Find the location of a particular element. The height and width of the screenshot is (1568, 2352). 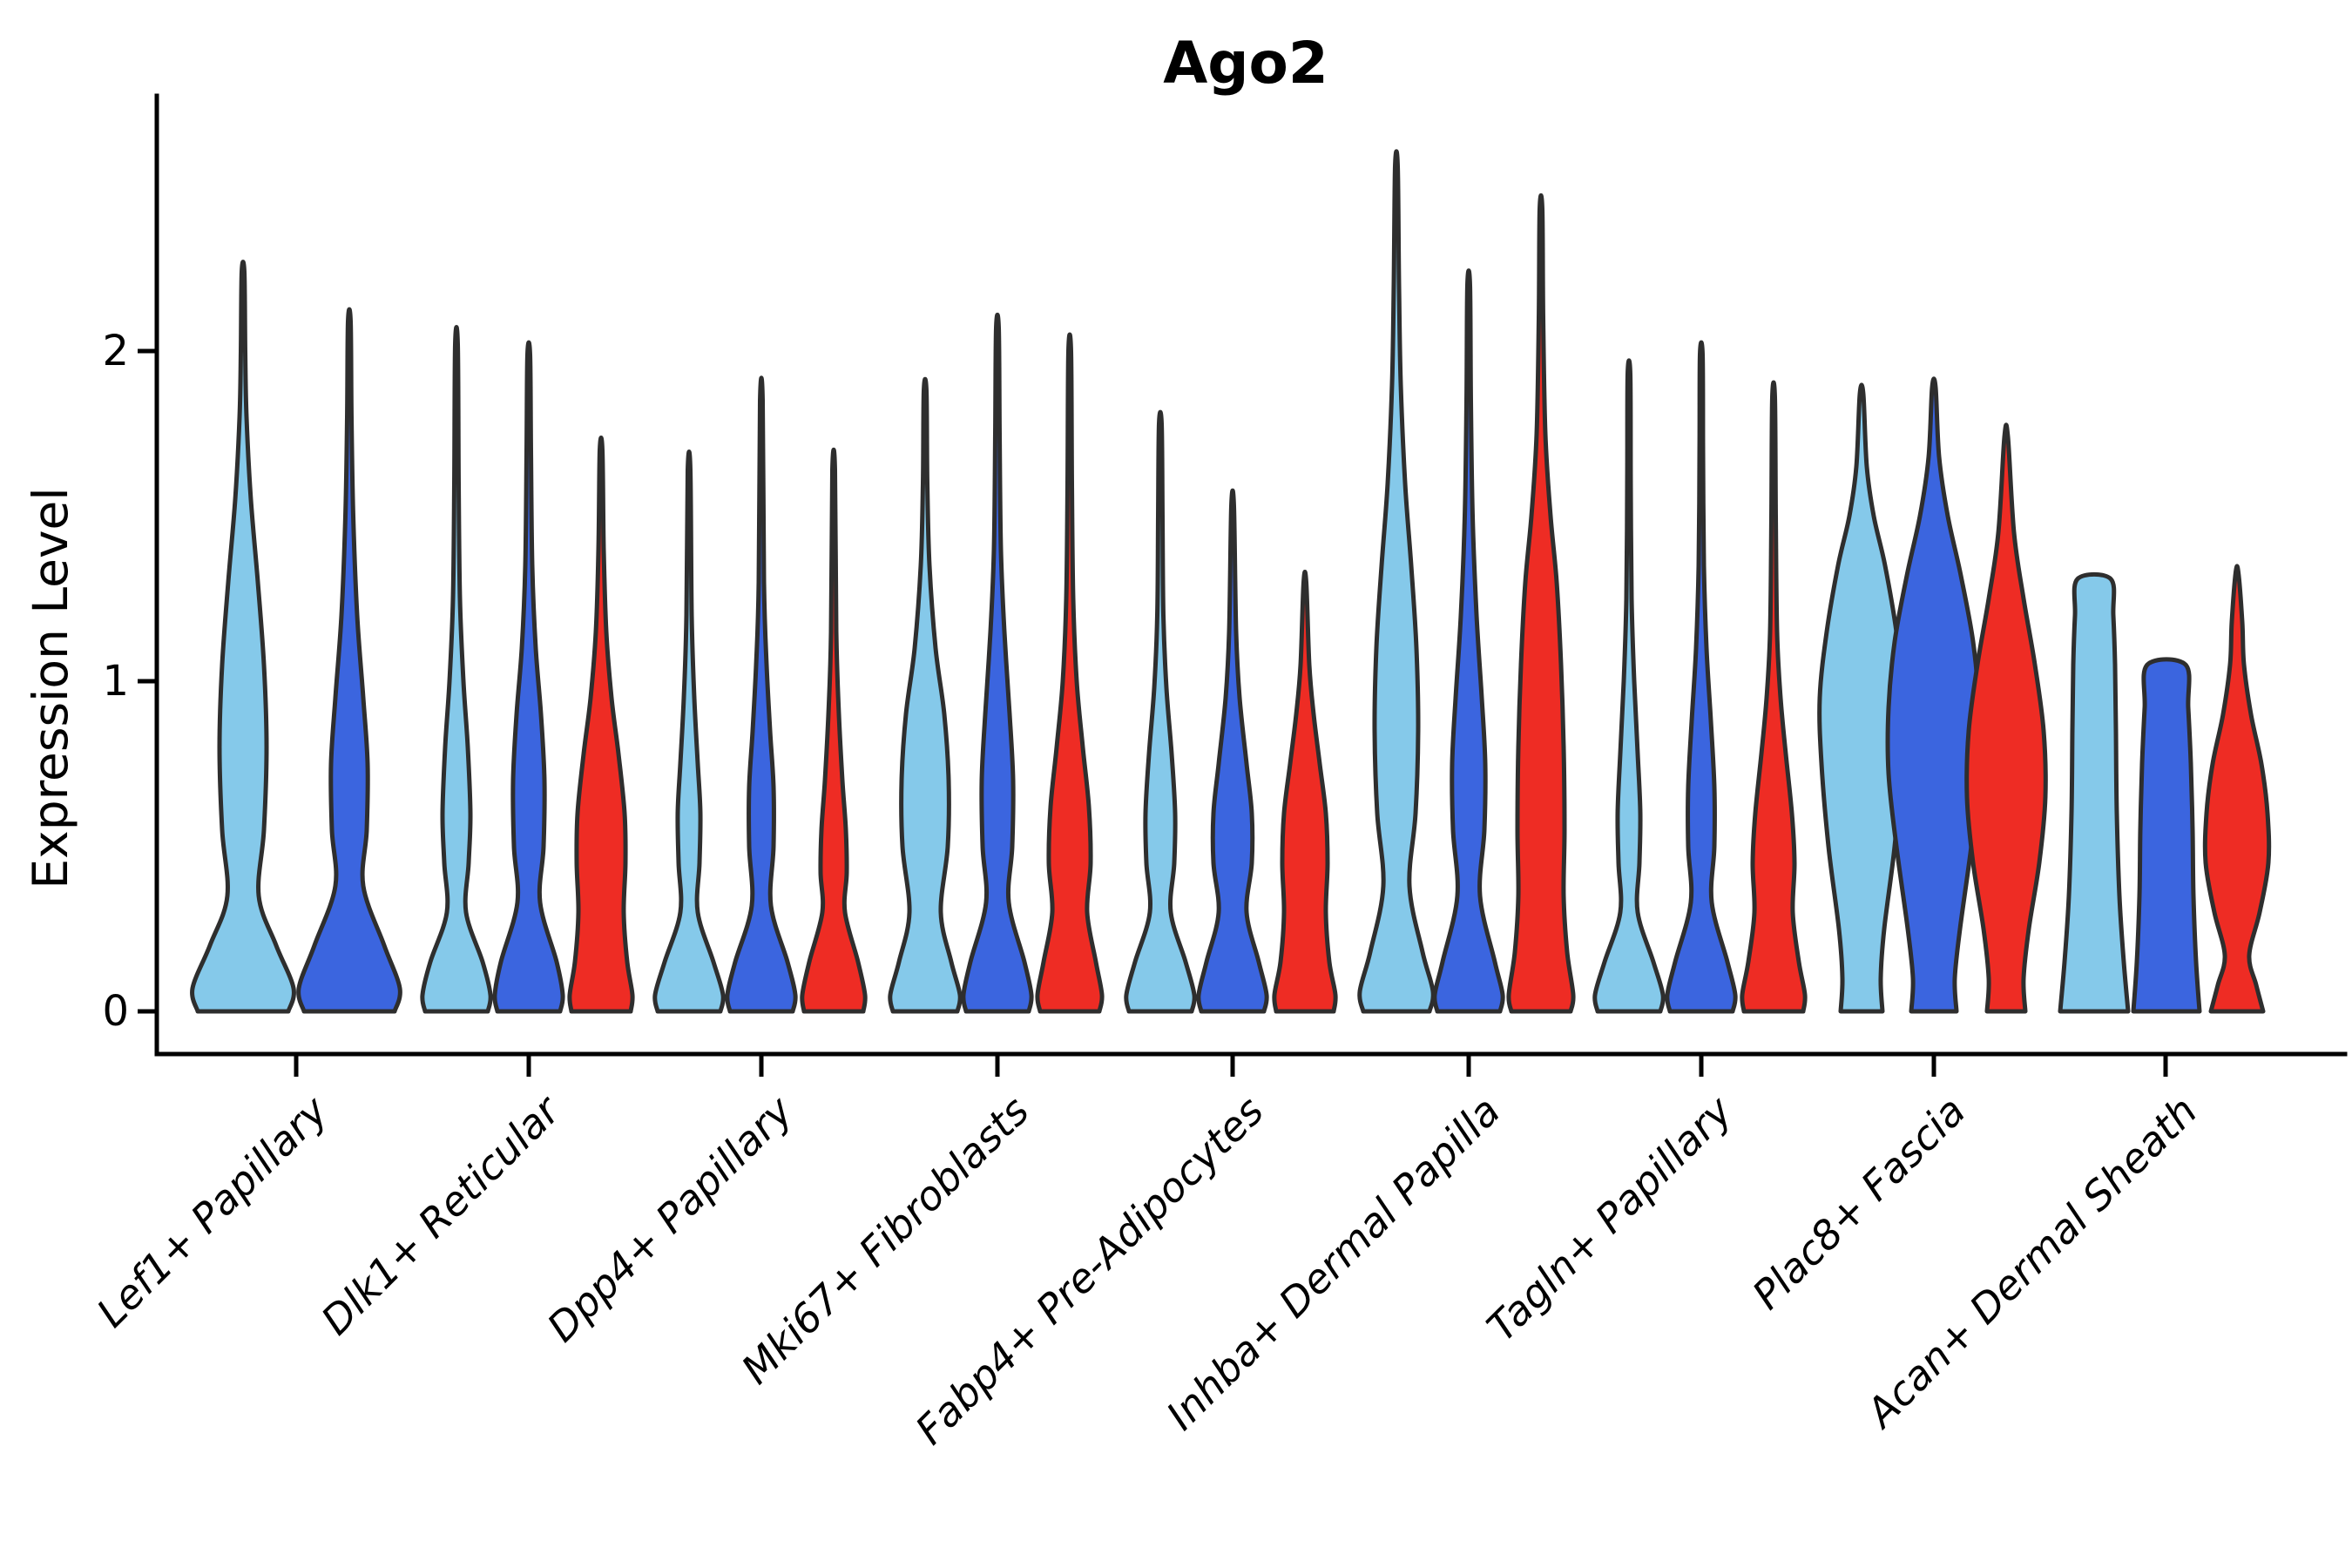

violin-dpp4-papillary-red is located at coordinates (834, 731).